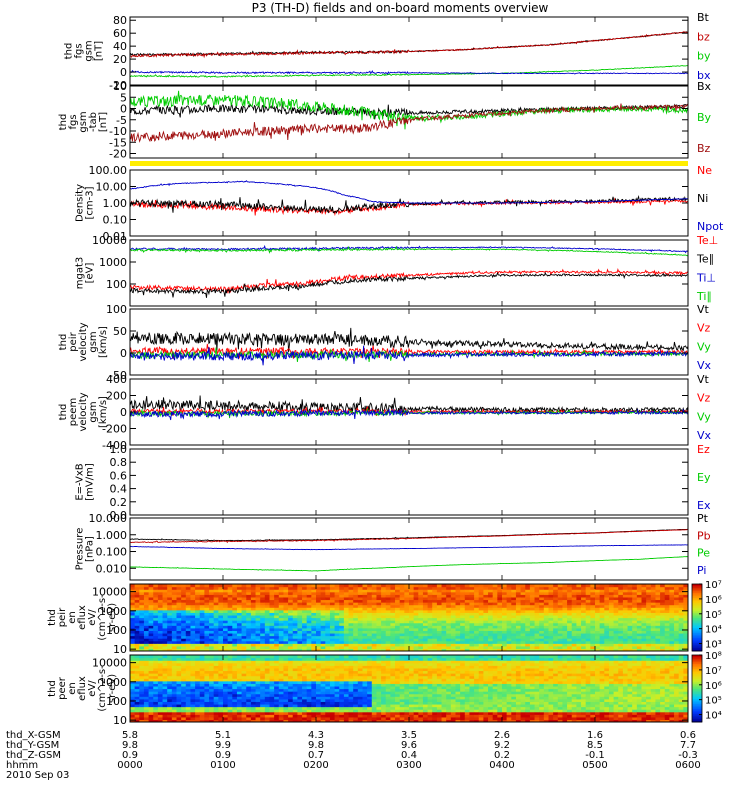 This screenshot has height=800, width=750. Describe the element at coordinates (704, 398) in the screenshot. I see `legend-entry: Vz` at that location.